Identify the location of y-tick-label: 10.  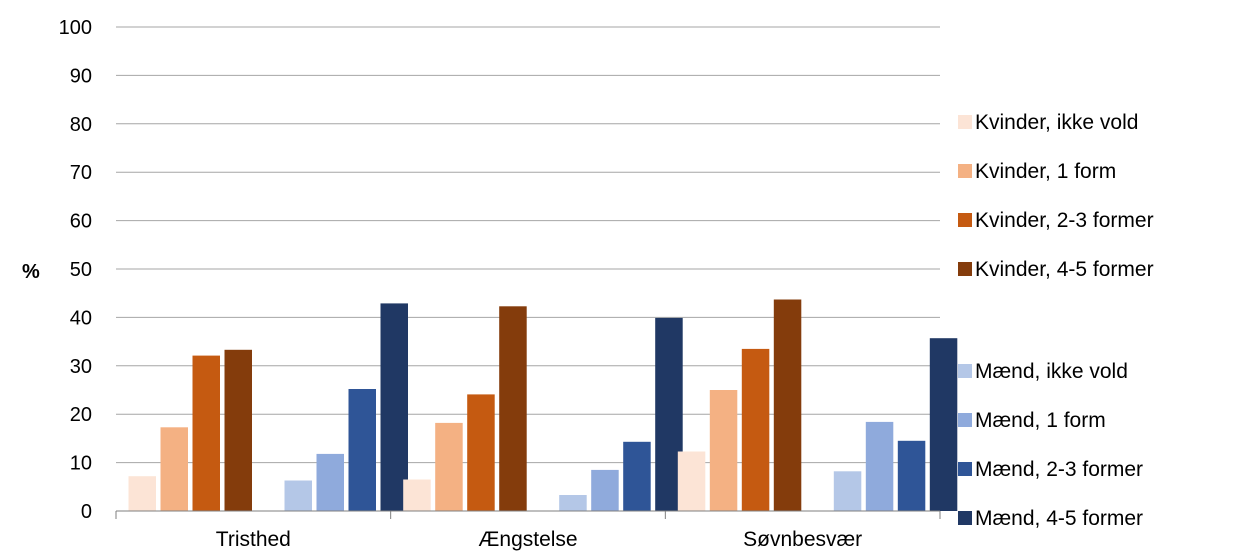
(81, 464).